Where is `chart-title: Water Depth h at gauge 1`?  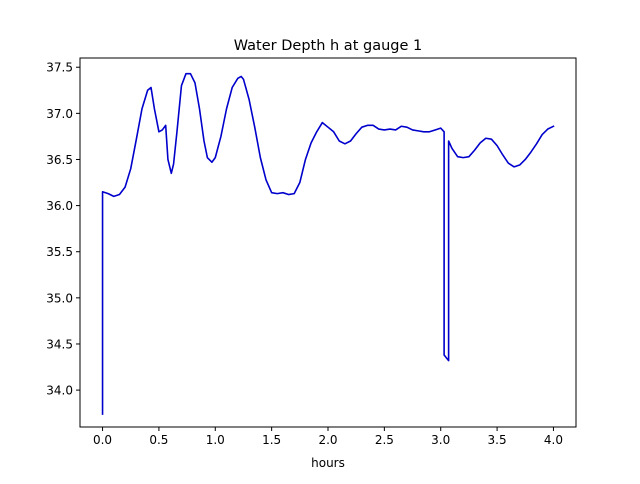
chart-title: Water Depth h at gauge 1 is located at coordinates (328, 46).